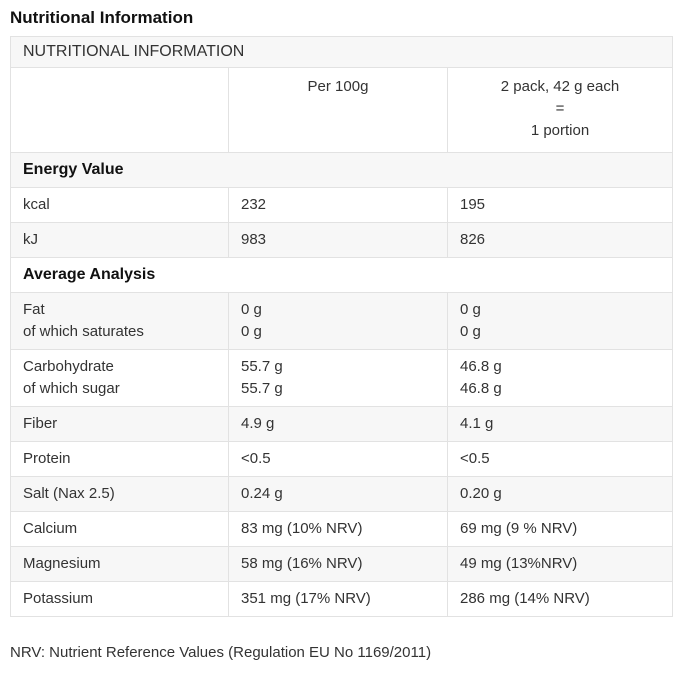 This screenshot has height=676, width=685. I want to click on table-row-kj: kJ 983 826, so click(341, 240).